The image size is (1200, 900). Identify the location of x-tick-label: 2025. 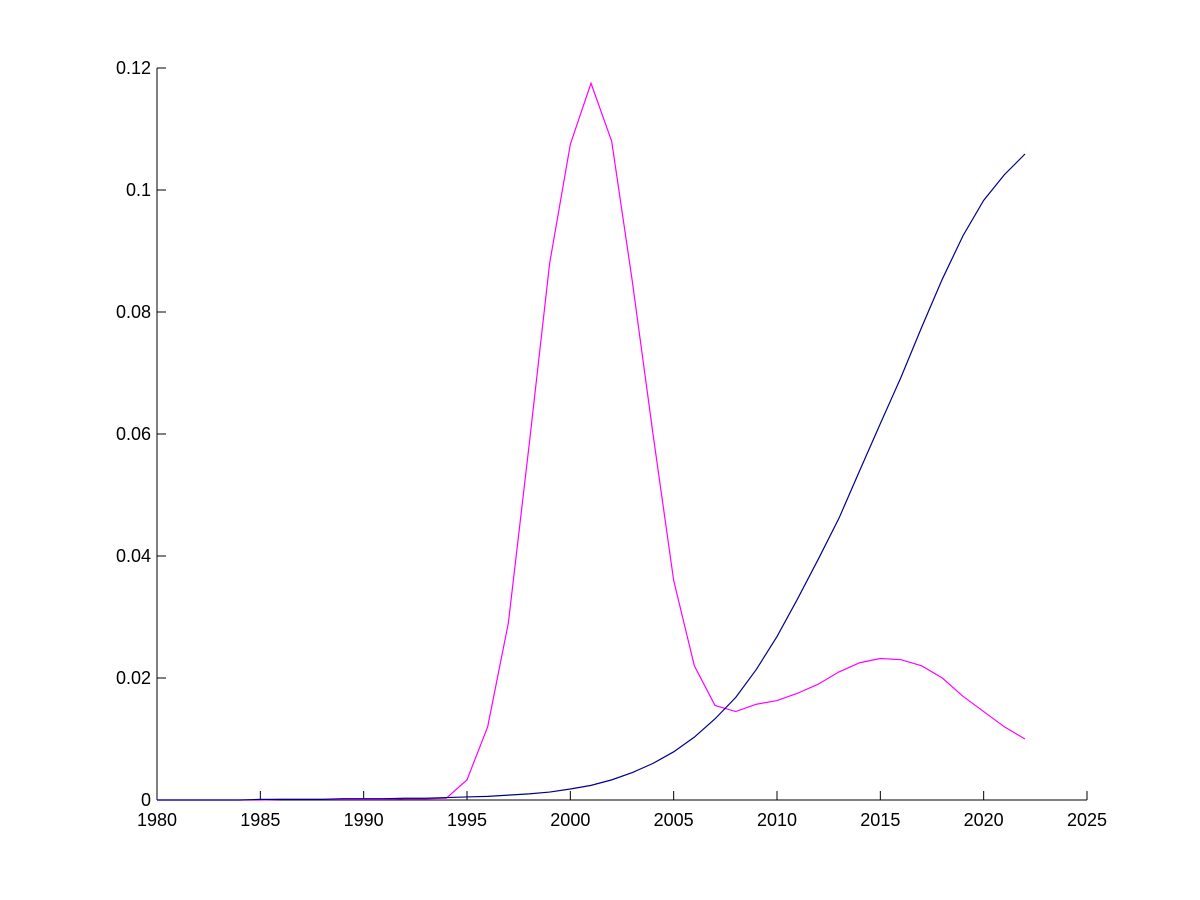
(1087, 820).